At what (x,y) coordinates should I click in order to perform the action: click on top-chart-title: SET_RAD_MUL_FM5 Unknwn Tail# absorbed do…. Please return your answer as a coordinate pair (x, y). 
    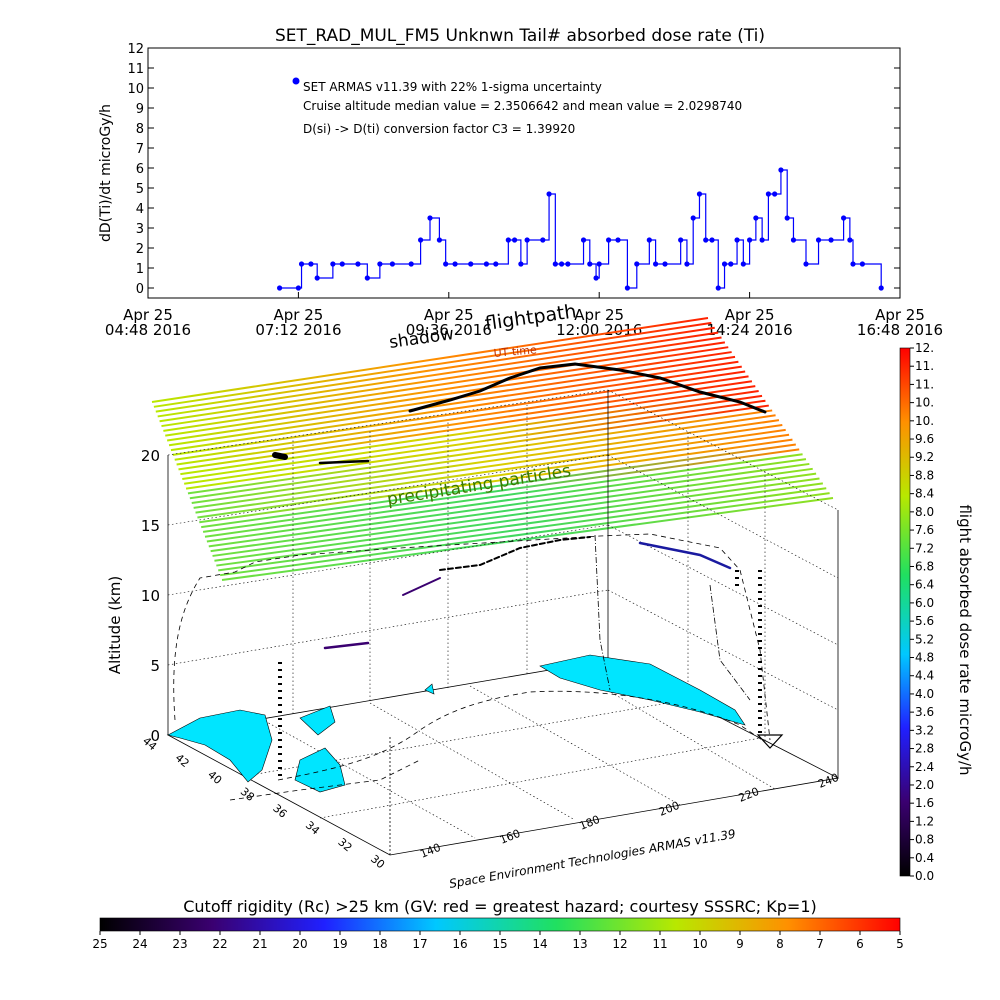
    Looking at the image, I should click on (520, 36).